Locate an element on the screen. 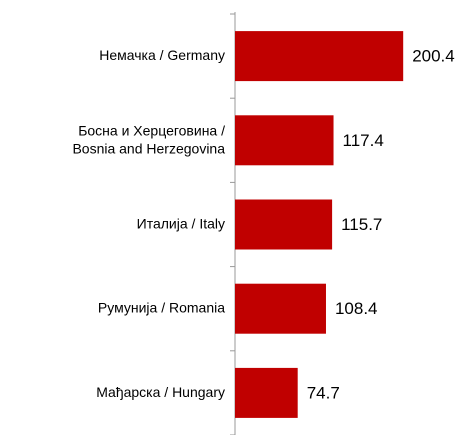 The height and width of the screenshot is (435, 474). value-label: 115.7 is located at coordinates (361, 224).